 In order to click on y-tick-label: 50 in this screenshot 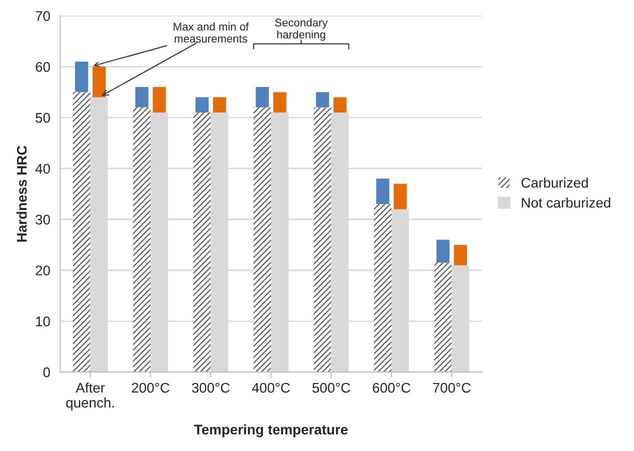, I will do `click(43, 117)`.